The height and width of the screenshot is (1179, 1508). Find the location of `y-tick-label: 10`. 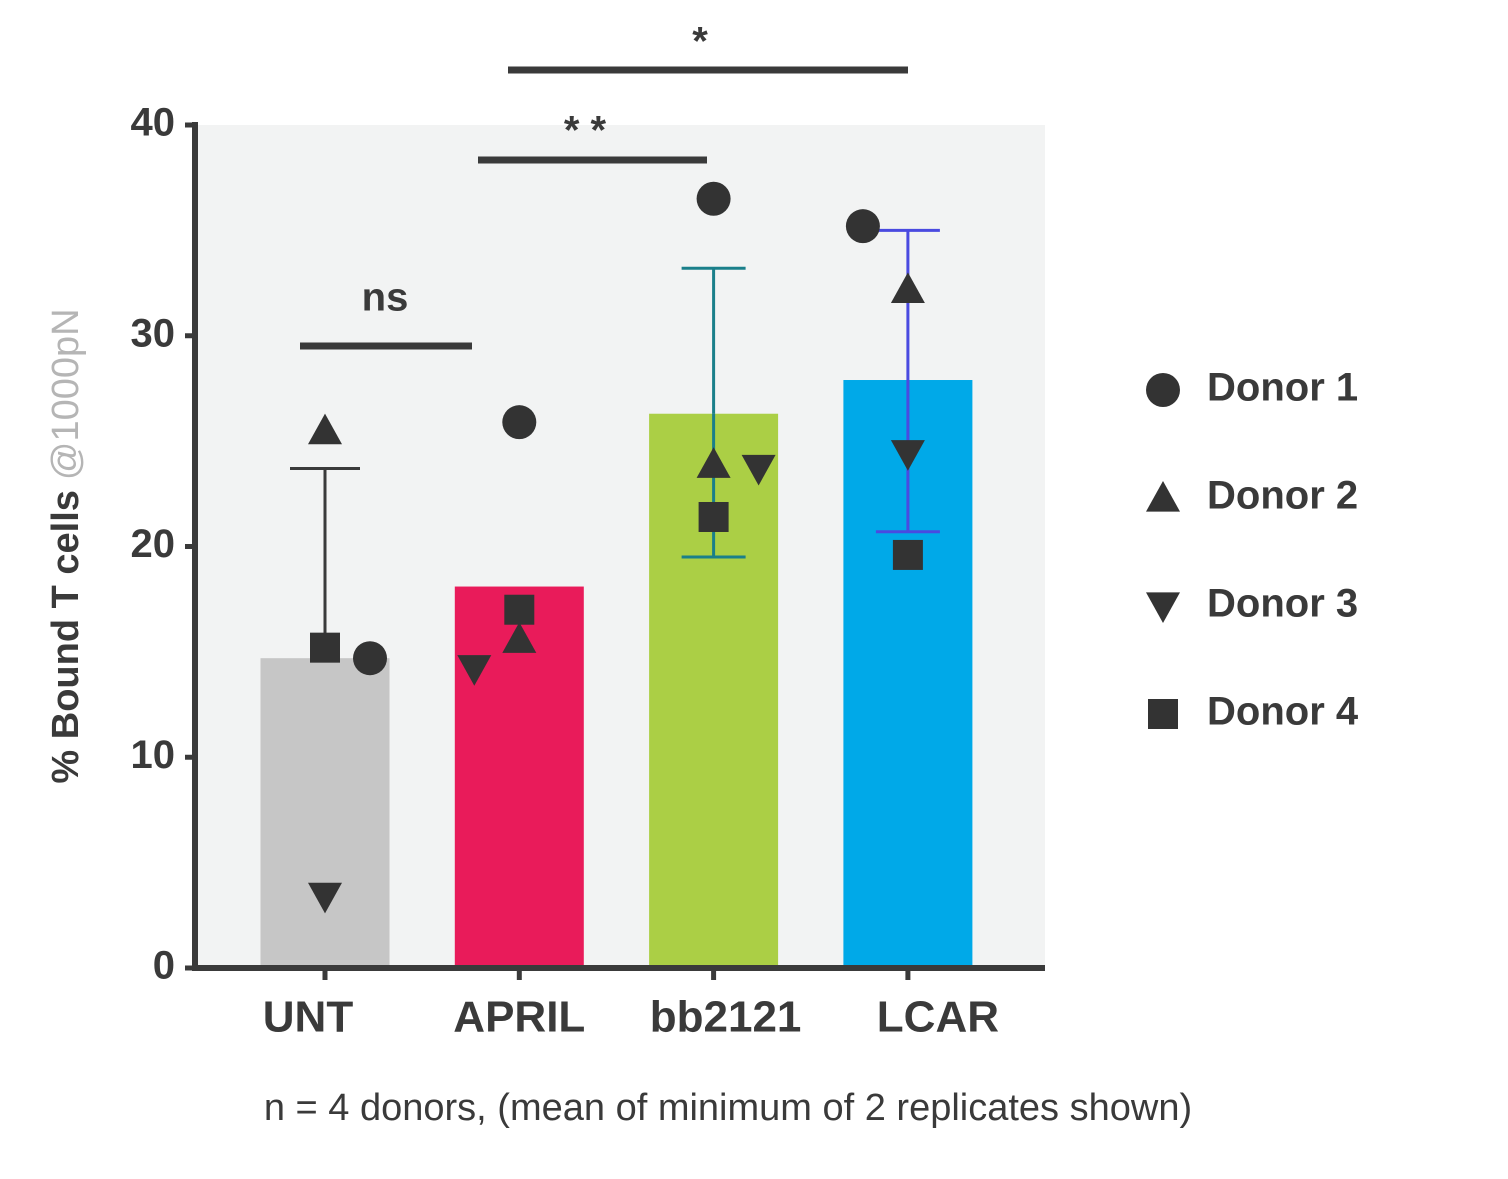

y-tick-label: 10 is located at coordinates (153, 755).